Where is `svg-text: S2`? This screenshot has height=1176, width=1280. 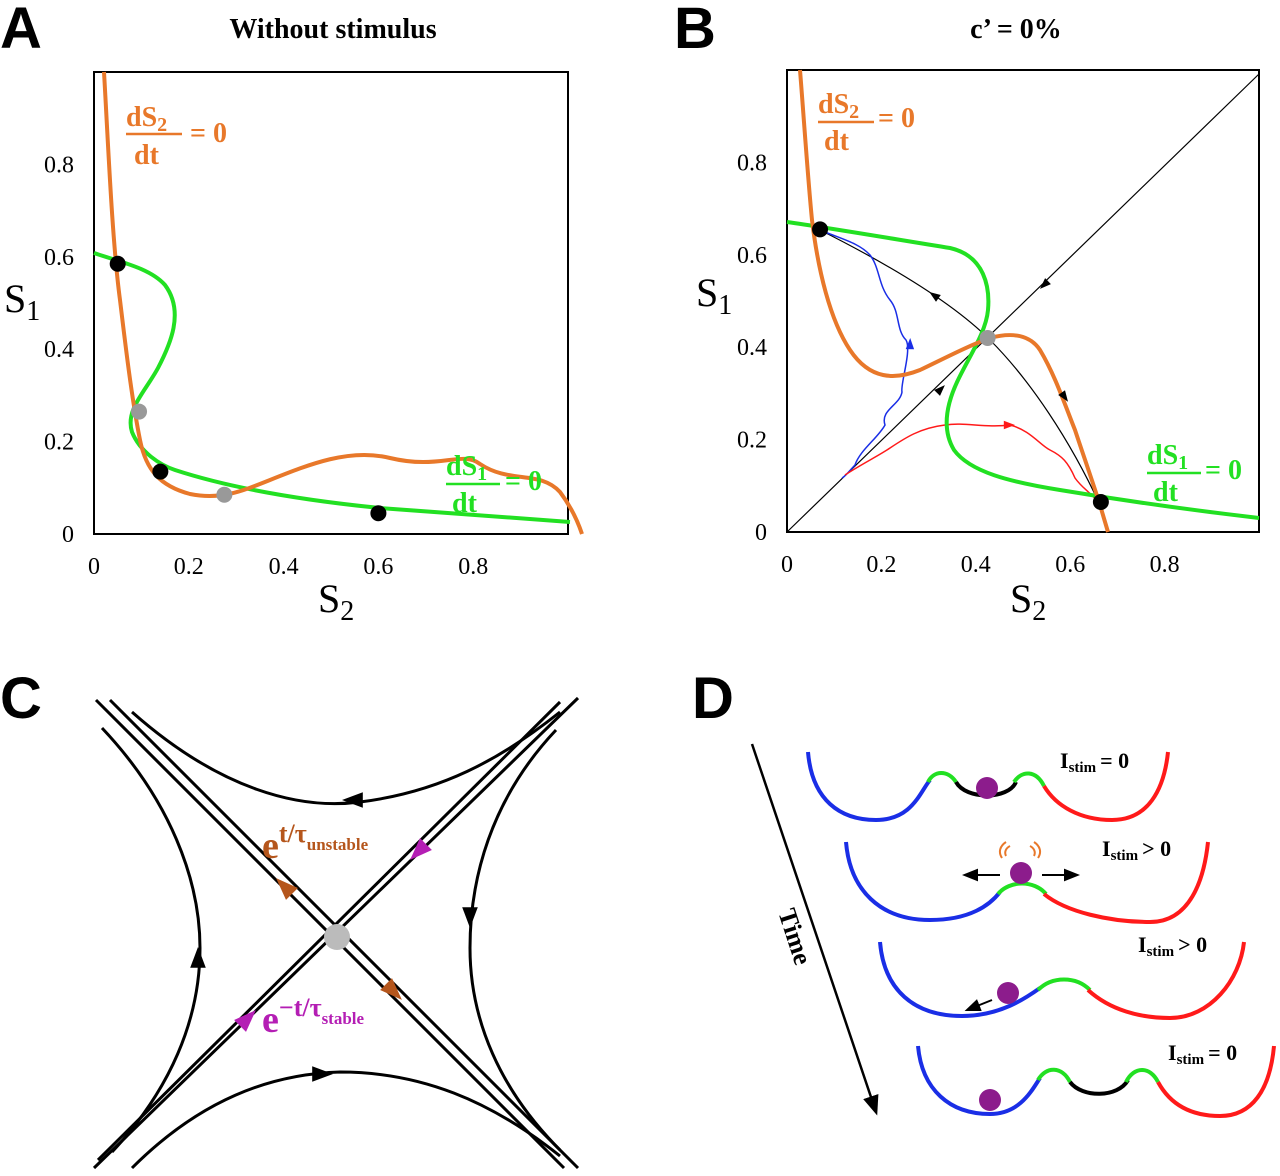
svg-text: S2 is located at coordinates (1028, 601).